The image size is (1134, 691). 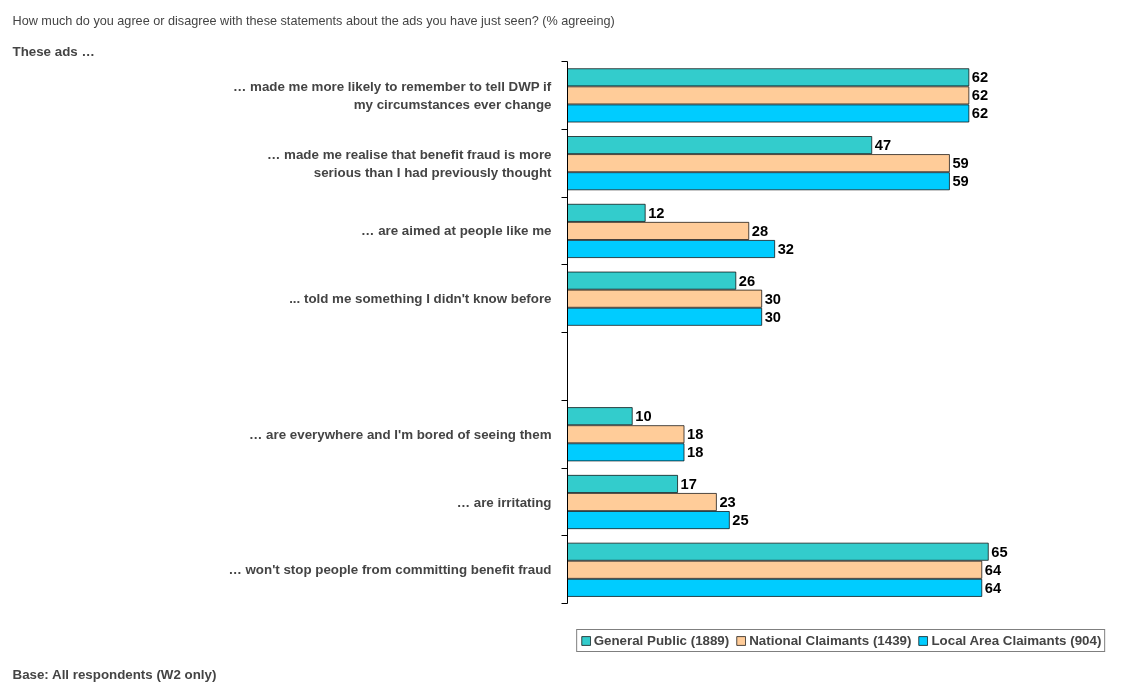 What do you see at coordinates (504, 502) in the screenshot?
I see `y-tick-label: … are irritating` at bounding box center [504, 502].